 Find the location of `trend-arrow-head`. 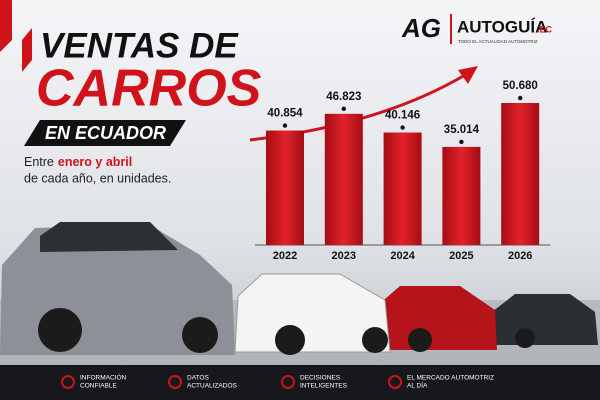

trend-arrow-head is located at coordinates (468, 75).